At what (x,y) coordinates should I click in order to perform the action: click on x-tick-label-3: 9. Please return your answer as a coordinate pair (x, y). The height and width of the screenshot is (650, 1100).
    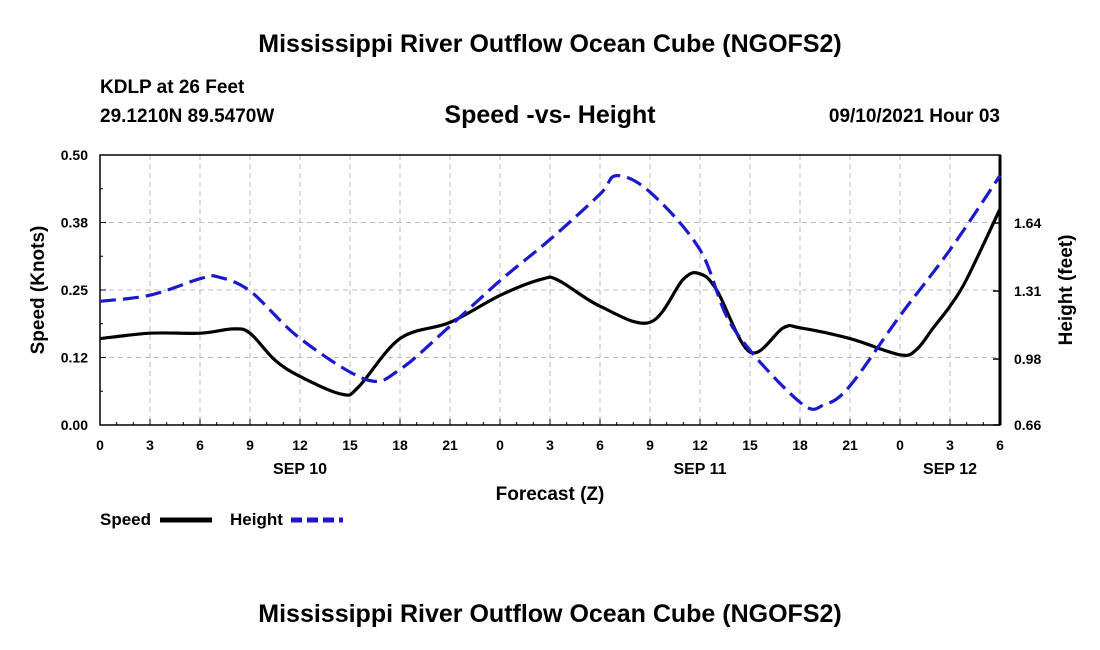
    Looking at the image, I should click on (250, 445).